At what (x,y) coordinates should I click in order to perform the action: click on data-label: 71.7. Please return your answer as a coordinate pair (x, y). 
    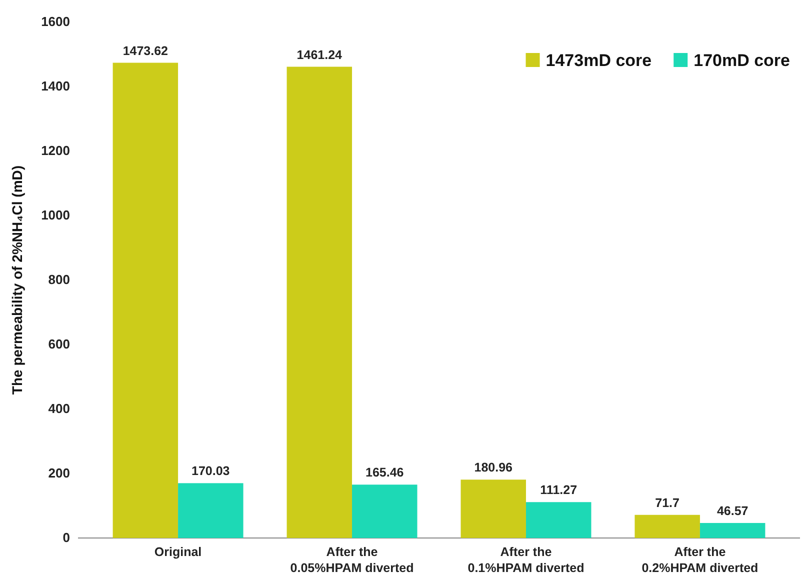
    Looking at the image, I should click on (667, 503).